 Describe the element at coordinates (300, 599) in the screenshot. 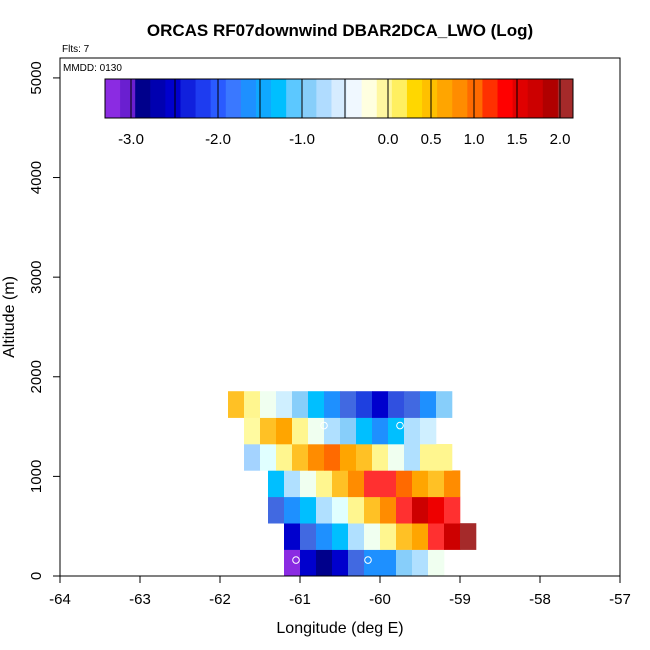

I see `x-tick-label: -61` at that location.